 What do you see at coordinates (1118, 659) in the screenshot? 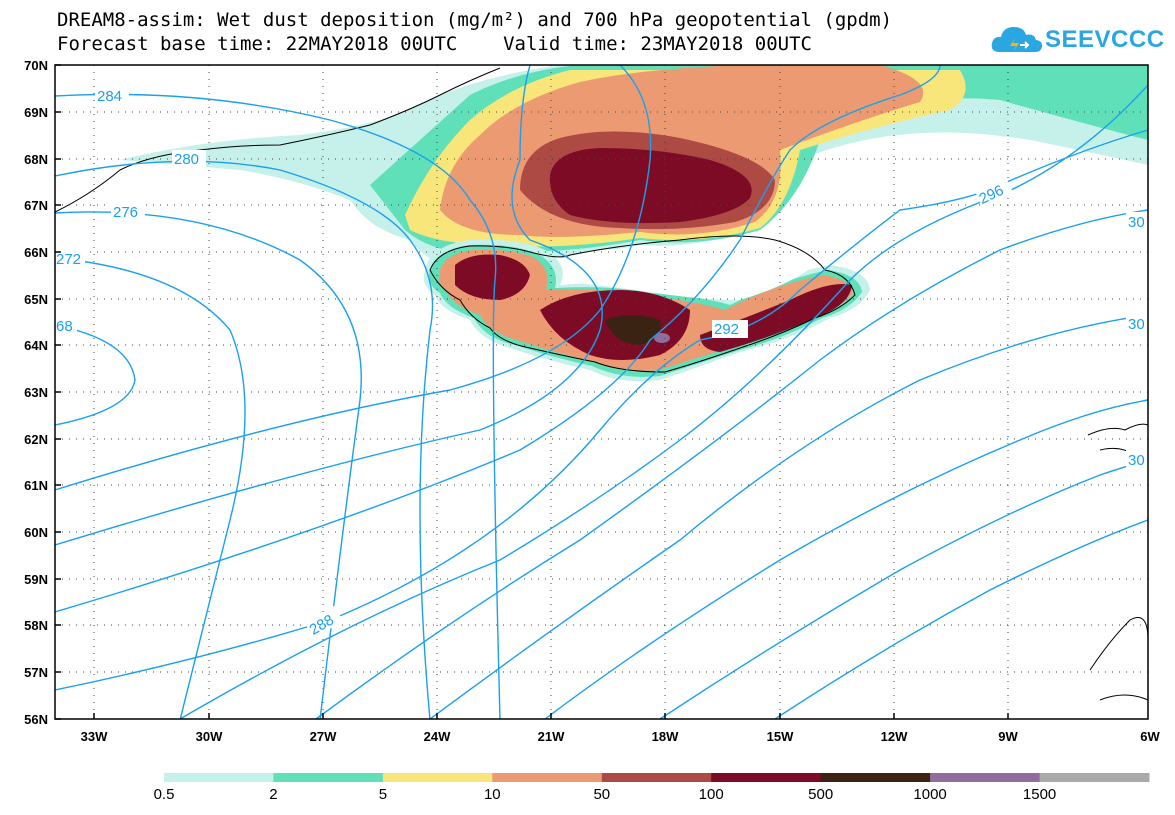
I see `scotland-coastline` at bounding box center [1118, 659].